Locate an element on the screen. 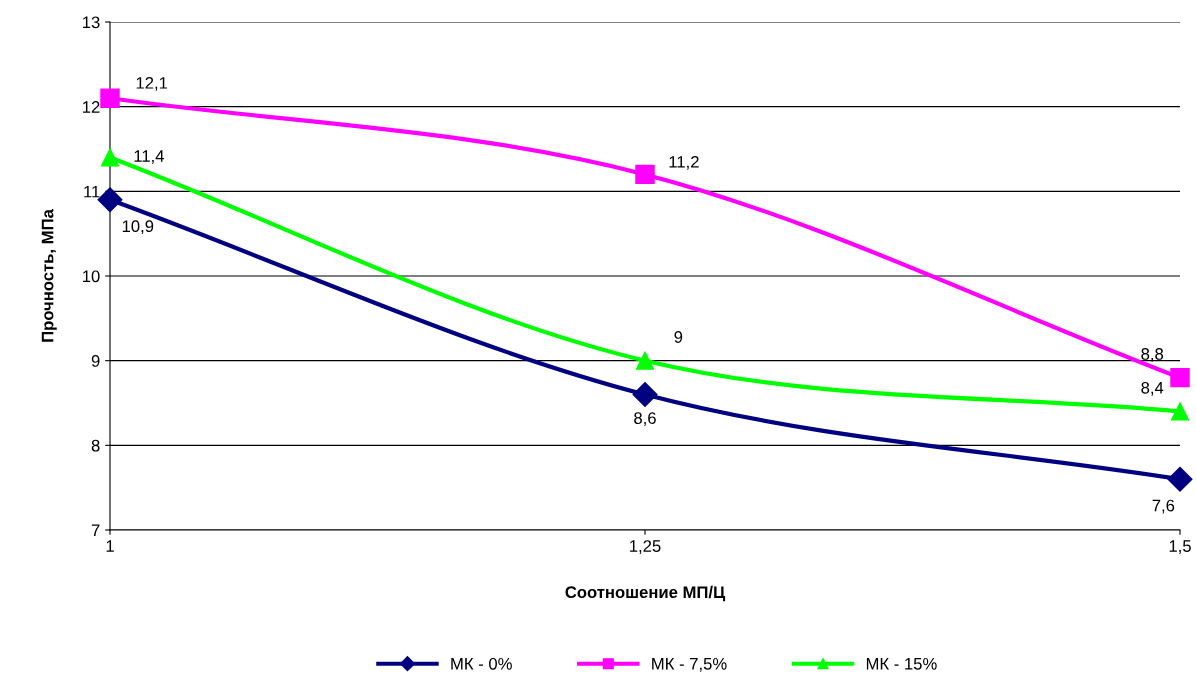 This screenshot has height=688, width=1196. x-tick-label: 1,5 is located at coordinates (1180, 547).